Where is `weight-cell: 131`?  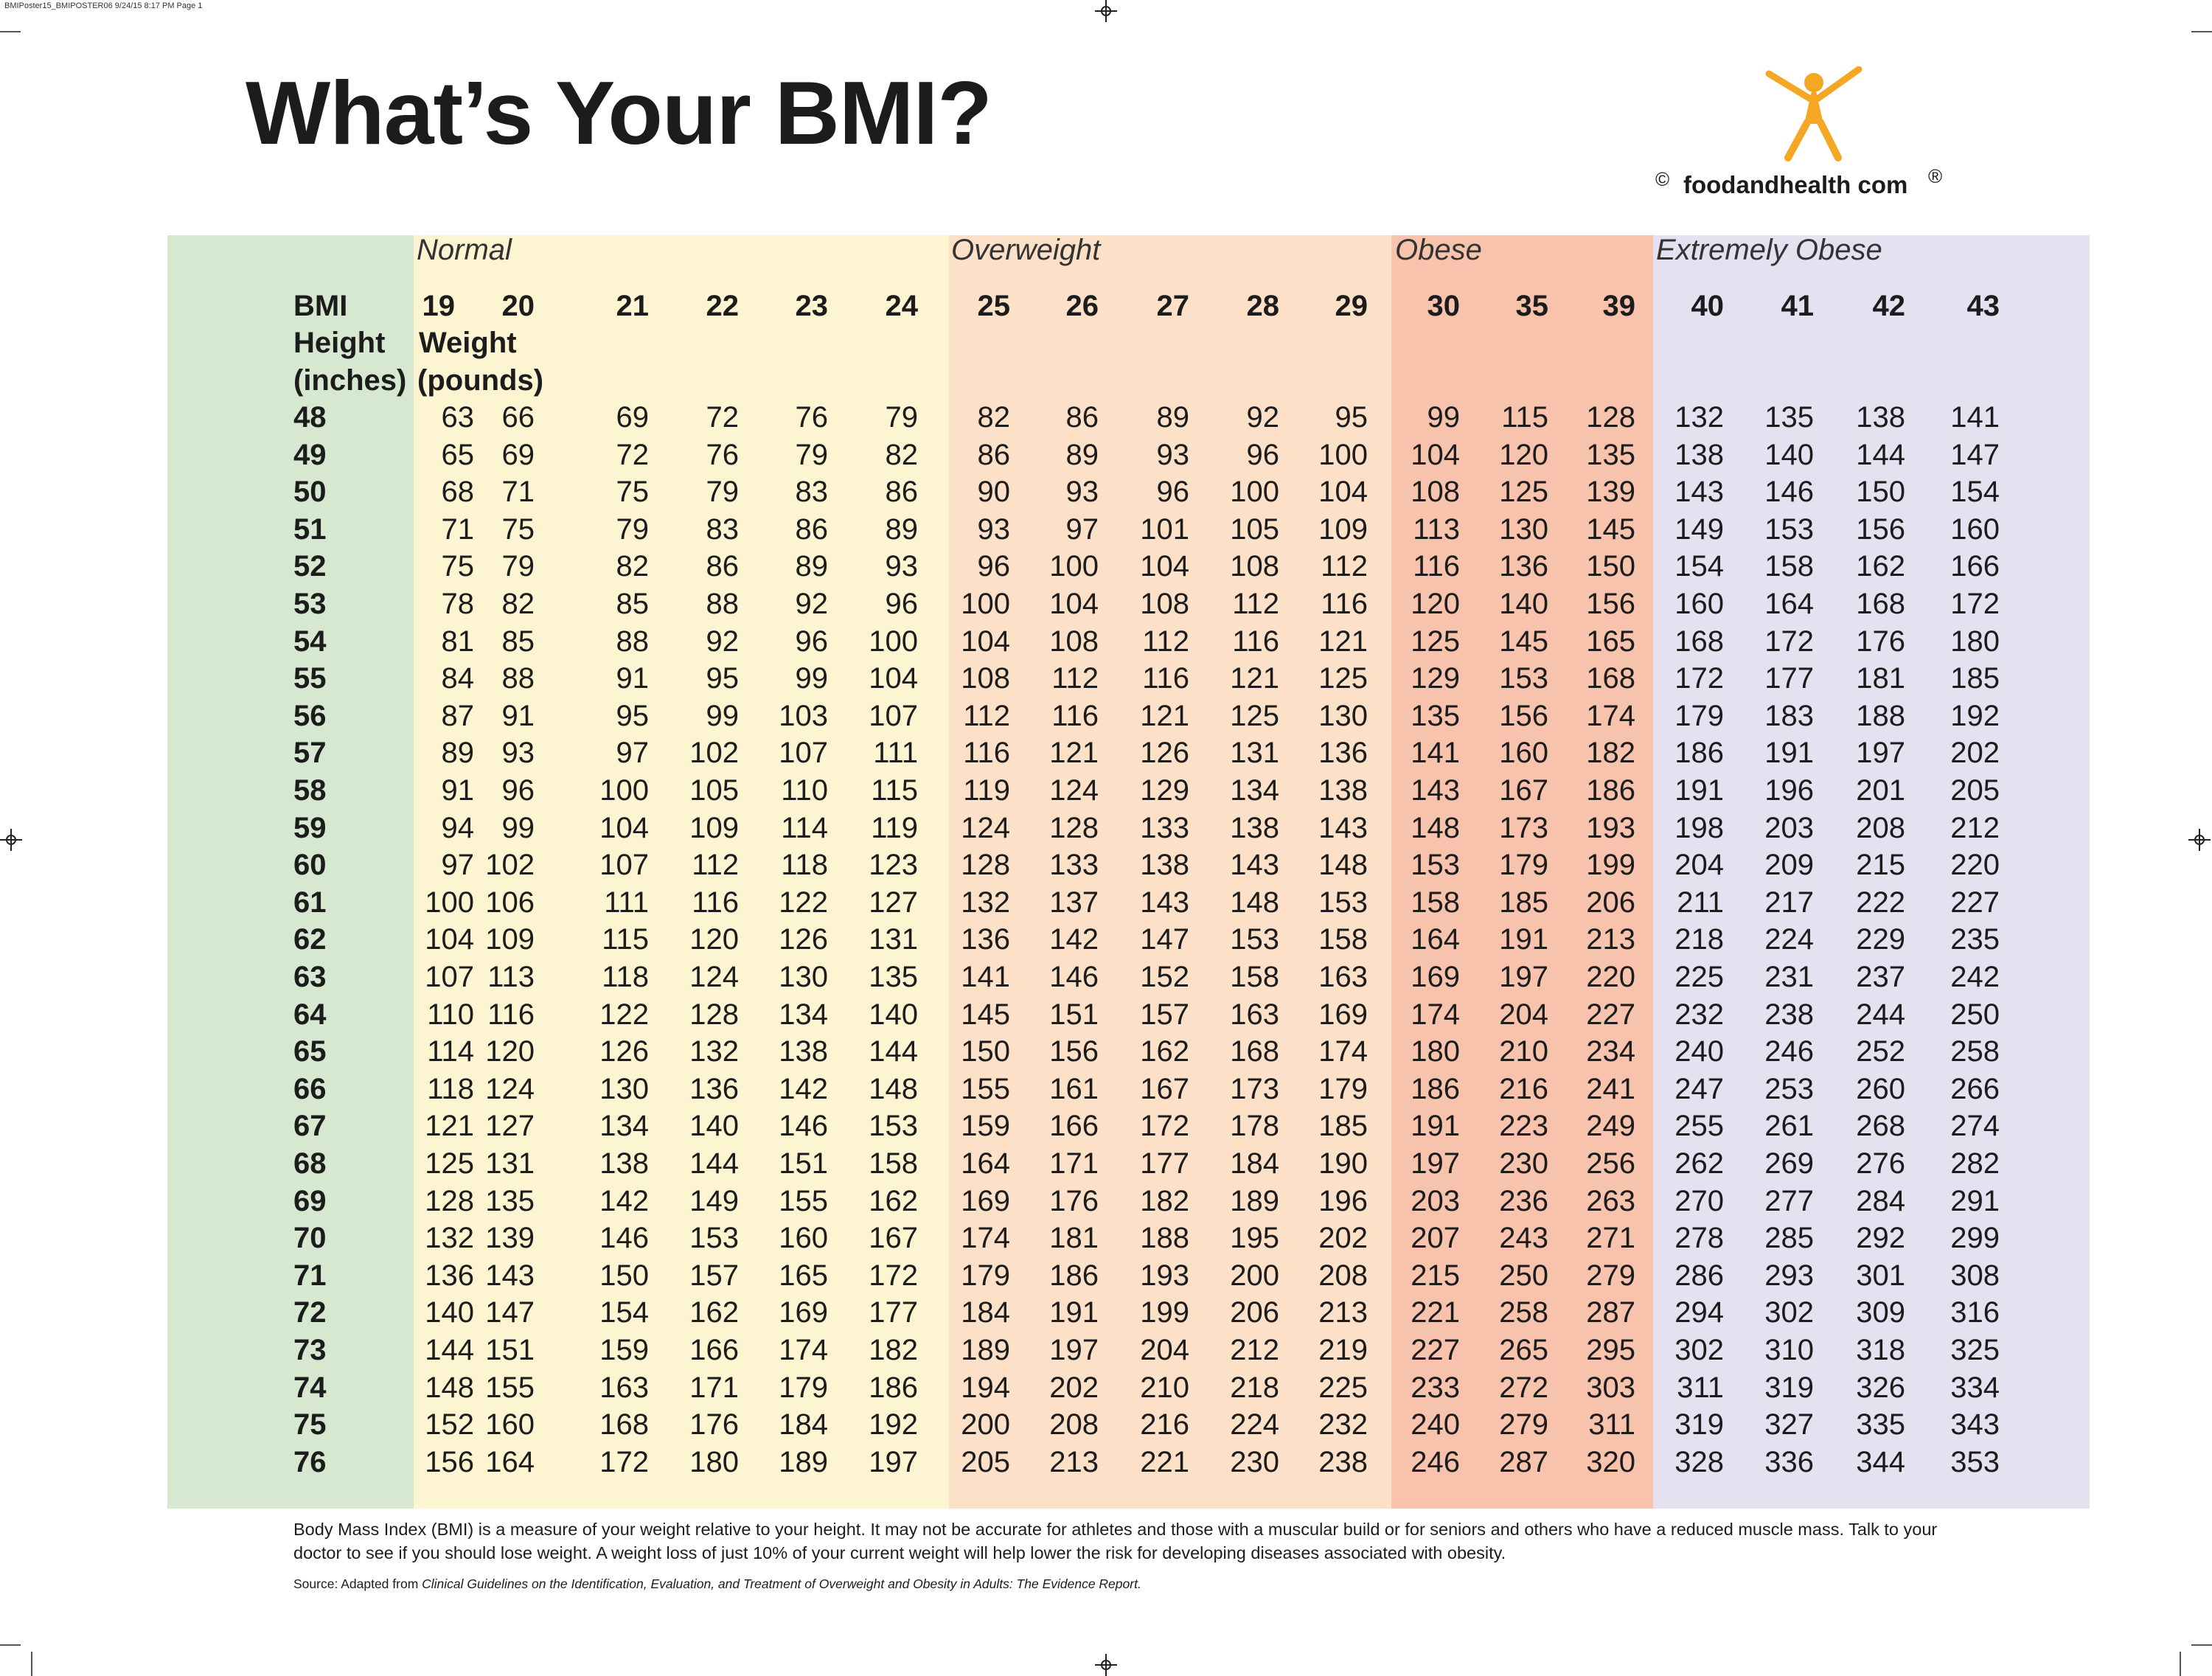
weight-cell: 131 is located at coordinates (893, 939).